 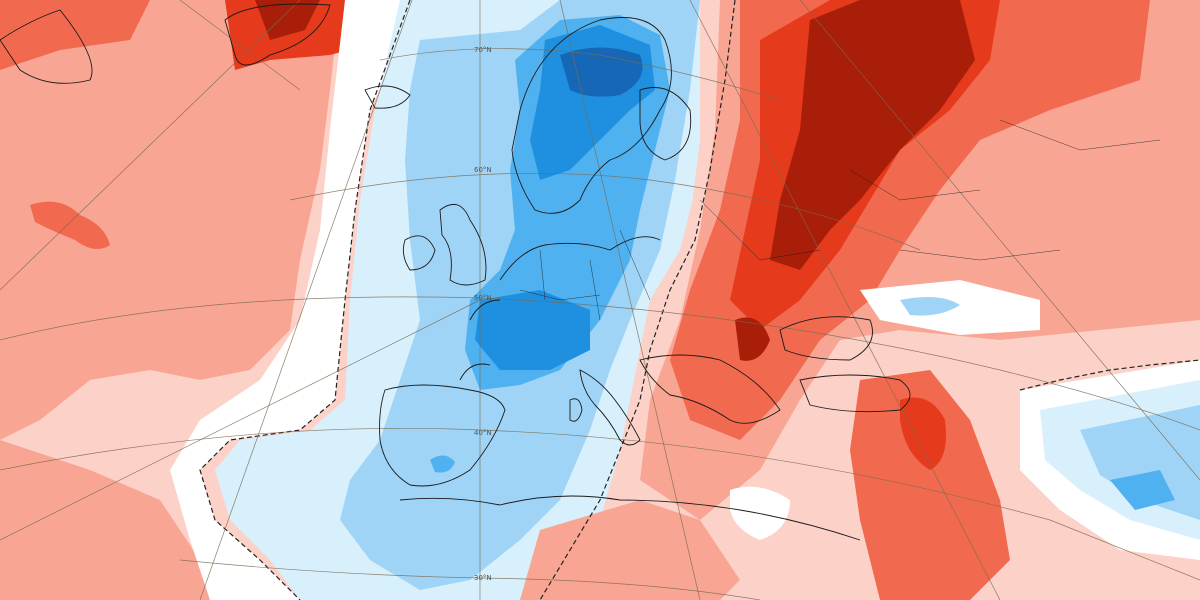 I want to click on latitude-label-70n: 70°N, so click(x=483, y=50).